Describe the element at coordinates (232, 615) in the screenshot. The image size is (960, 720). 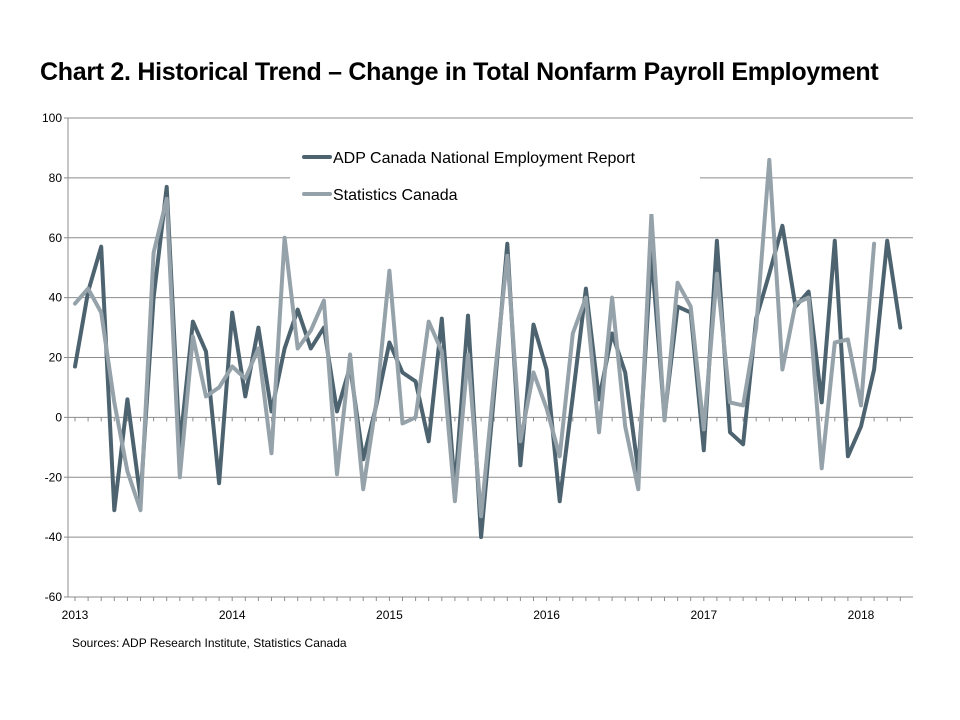
I see `x-tick-label: 2014` at that location.